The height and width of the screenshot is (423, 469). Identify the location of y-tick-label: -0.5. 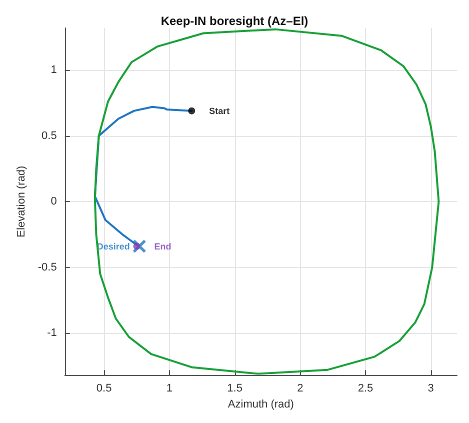
(47, 267).